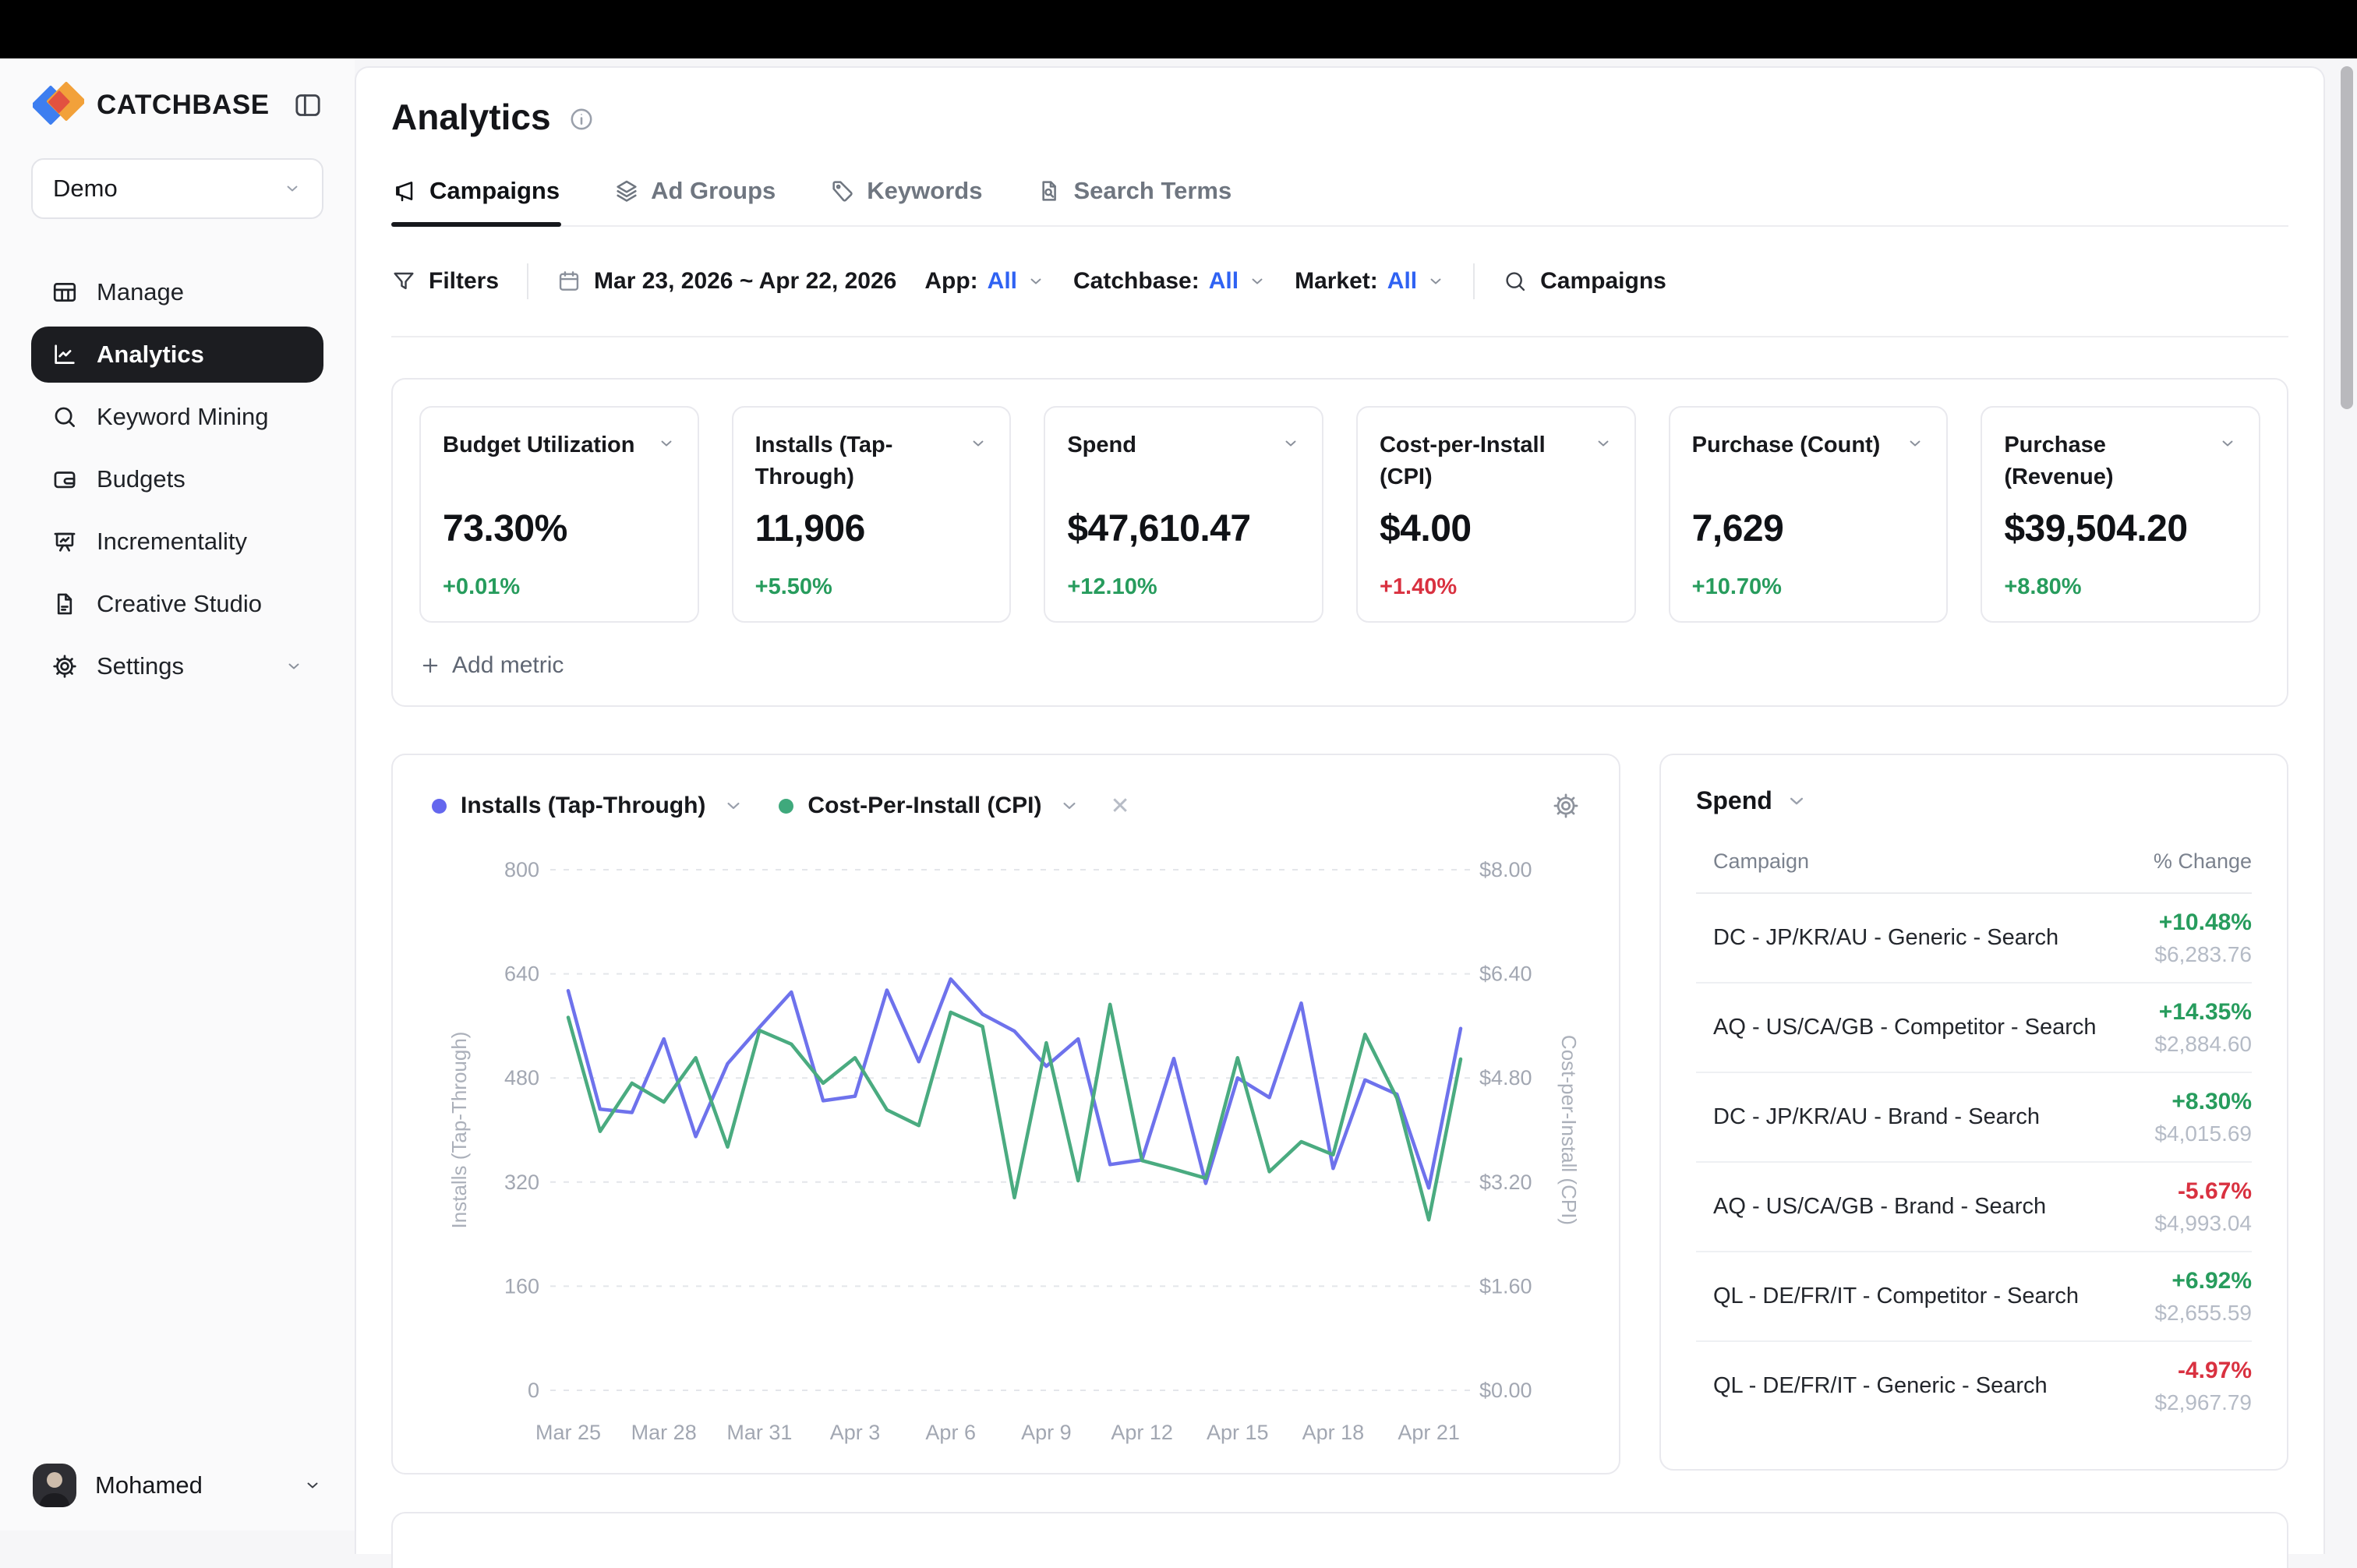 This screenshot has height=1568, width=2357. What do you see at coordinates (177, 355) in the screenshot?
I see `sidebar-item-analytics: Analytics` at bounding box center [177, 355].